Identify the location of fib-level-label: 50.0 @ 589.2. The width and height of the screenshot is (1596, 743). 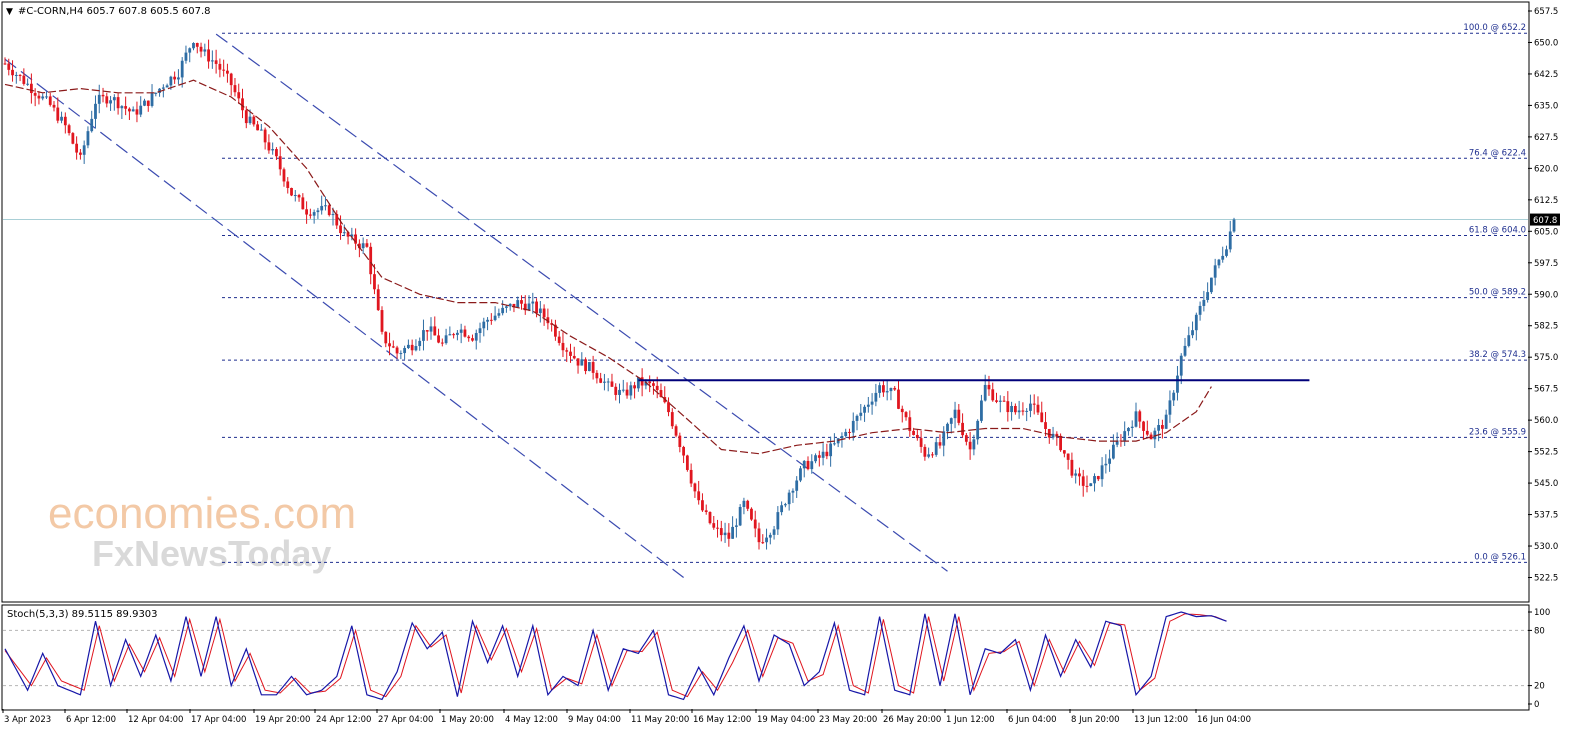
(1497, 293).